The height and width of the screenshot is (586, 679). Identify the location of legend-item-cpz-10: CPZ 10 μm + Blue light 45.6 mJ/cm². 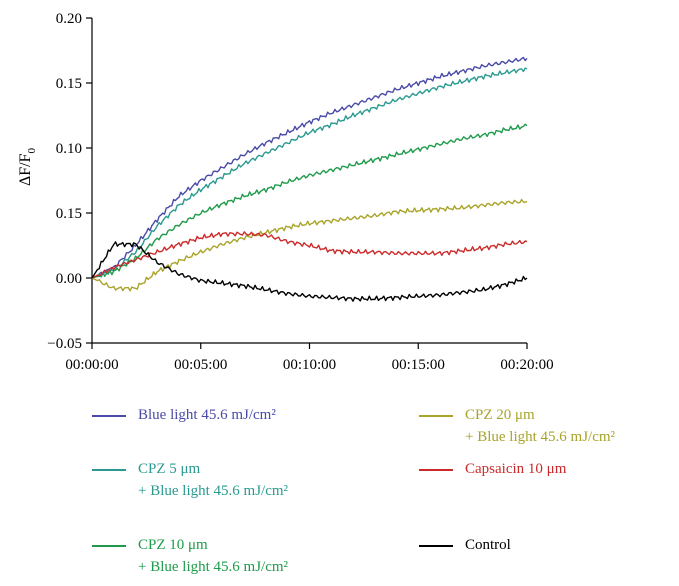
(190, 556).